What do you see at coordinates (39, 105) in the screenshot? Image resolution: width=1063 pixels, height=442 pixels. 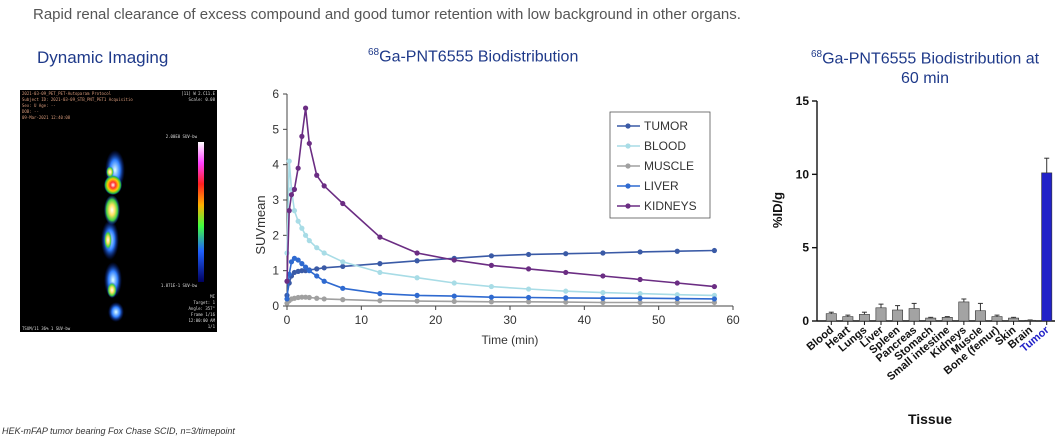 I see `pet-header-line: Sex: U Age: --` at bounding box center [39, 105].